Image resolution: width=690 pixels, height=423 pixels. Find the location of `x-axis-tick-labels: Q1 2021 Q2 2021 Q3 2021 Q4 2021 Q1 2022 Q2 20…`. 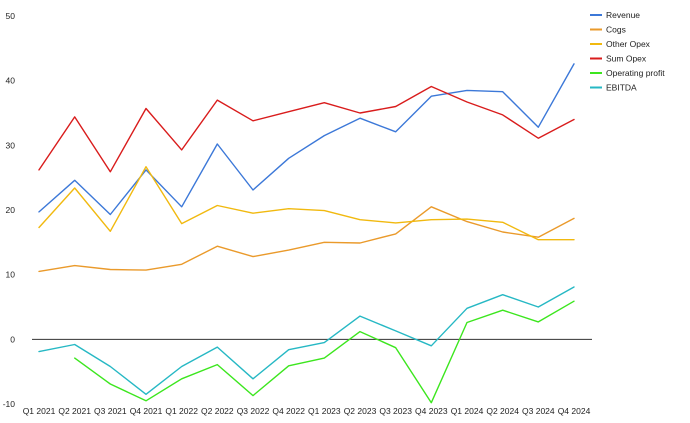

x-axis-tick-labels: Q1 2021 Q2 2021 Q3 2021 Q4 2021 Q1 2022 Q2 20… is located at coordinates (307, 411).